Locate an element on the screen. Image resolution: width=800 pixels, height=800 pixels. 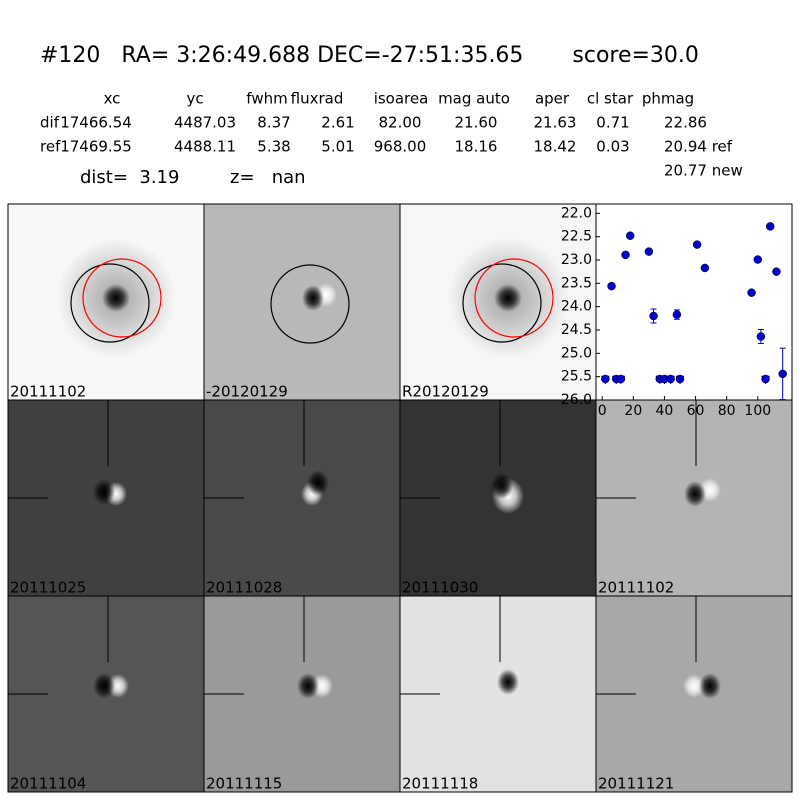
row-label: dif is located at coordinates (50, 123).